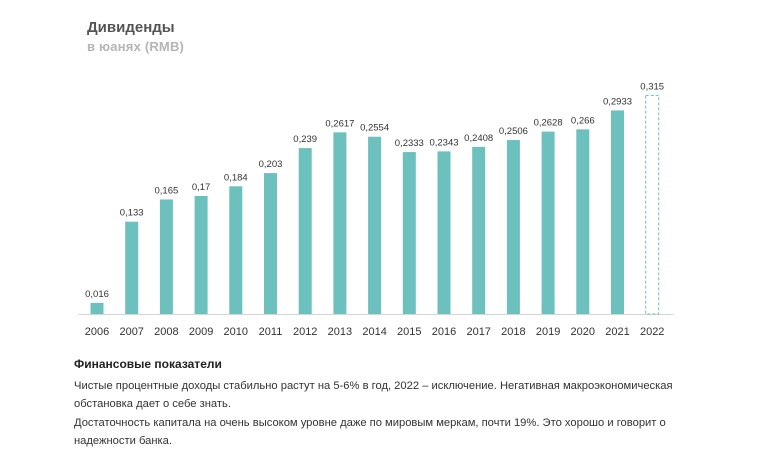 This screenshot has width=758, height=450. I want to click on bar-2021, so click(617, 212).